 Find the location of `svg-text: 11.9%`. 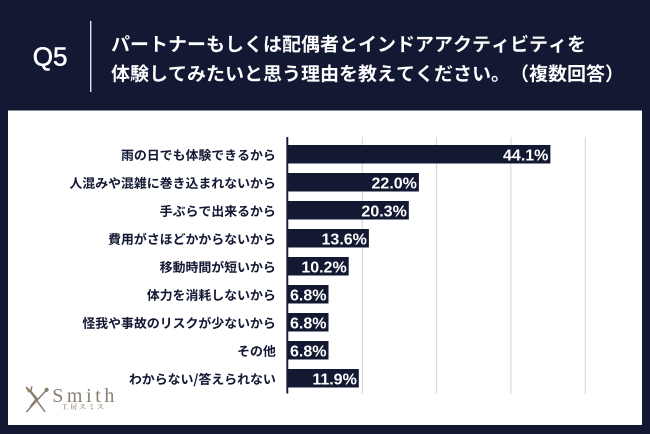

svg-text: 11.9% is located at coordinates (334, 380).